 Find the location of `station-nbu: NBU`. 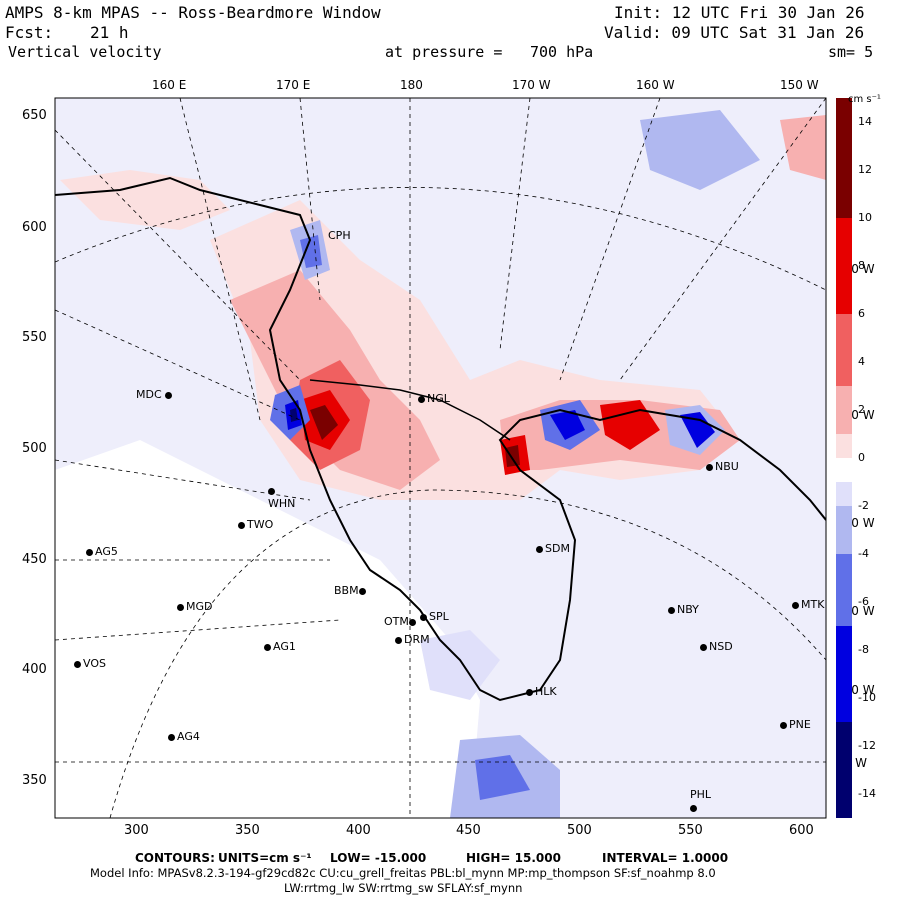

station-nbu: NBU is located at coordinates (722, 466).